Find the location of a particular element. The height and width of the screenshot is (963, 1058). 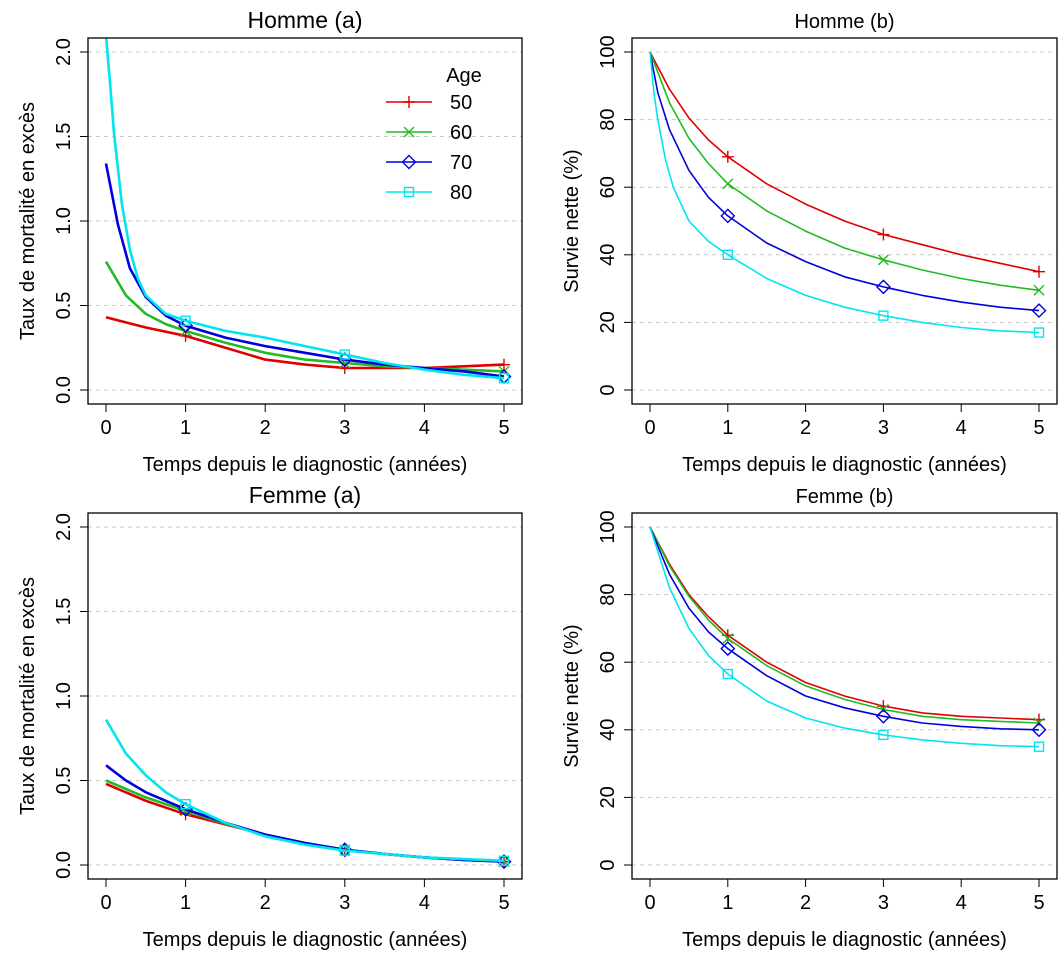

y-tick-label: 60 is located at coordinates (608, 187).